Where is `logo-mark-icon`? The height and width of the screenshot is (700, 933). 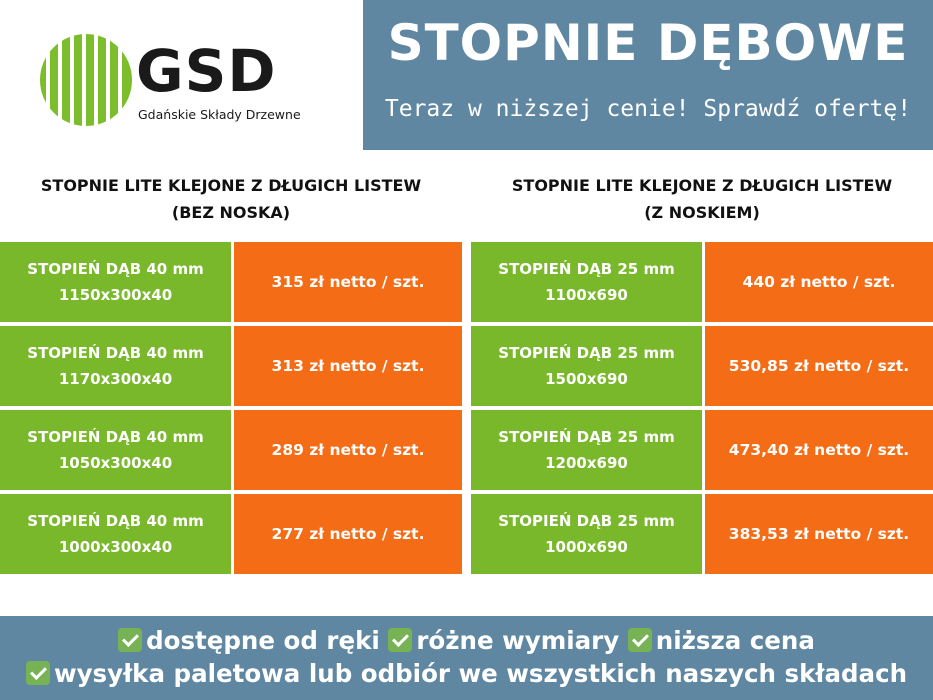
logo-mark-icon is located at coordinates (86, 80).